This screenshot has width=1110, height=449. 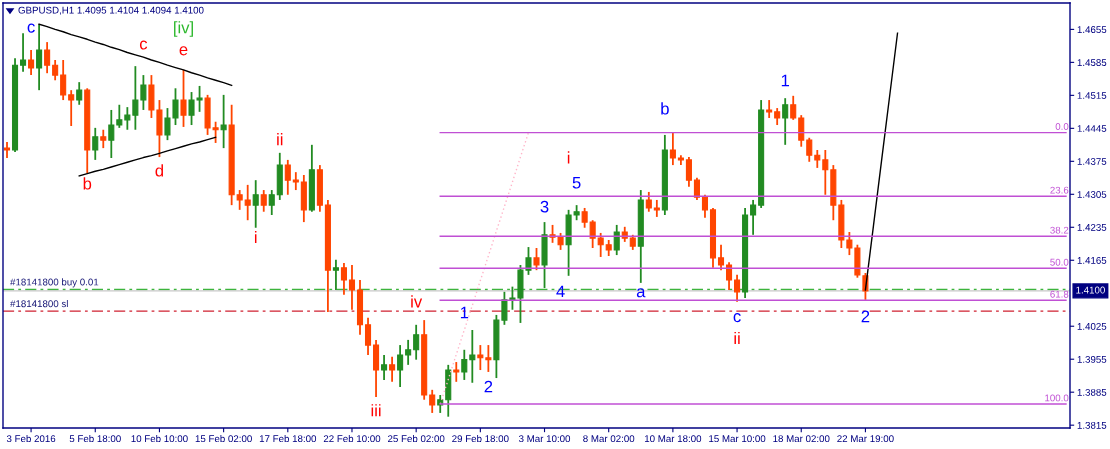 I want to click on x-tick-label: 15 Mar 10:00, so click(x=737, y=439).